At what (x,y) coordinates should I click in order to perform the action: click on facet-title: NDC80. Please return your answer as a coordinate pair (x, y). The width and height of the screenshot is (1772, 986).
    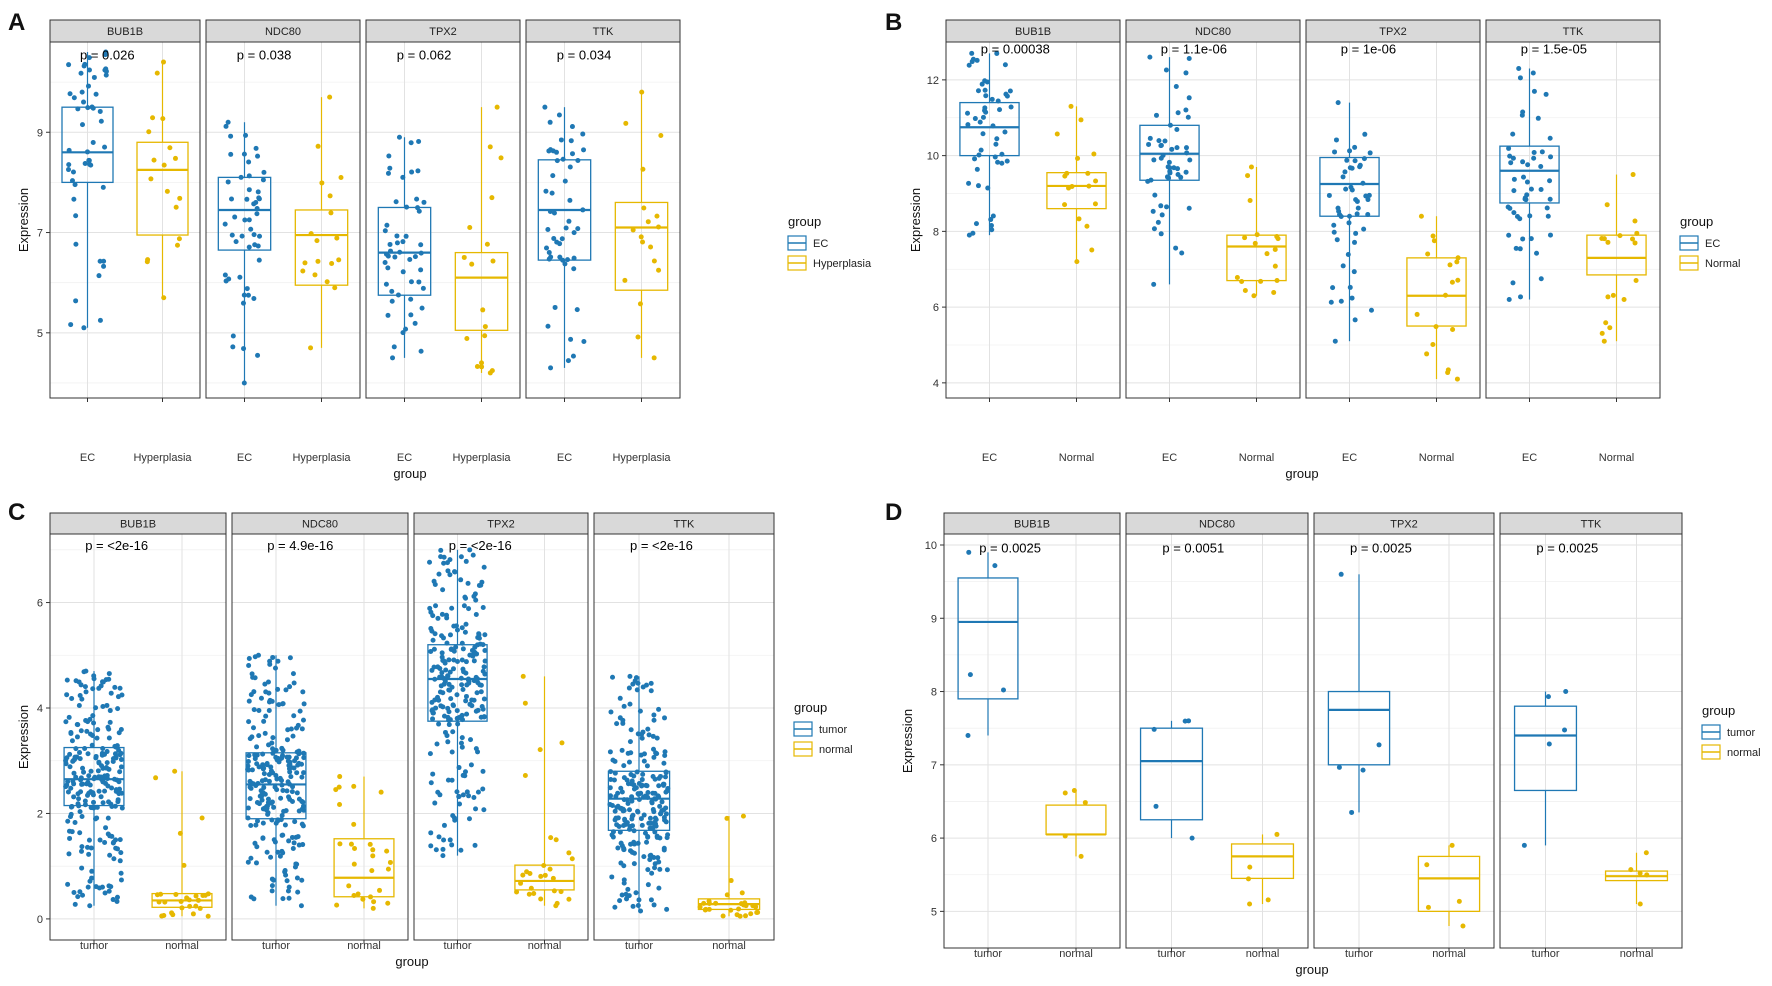
    Looking at the image, I should click on (1213, 32).